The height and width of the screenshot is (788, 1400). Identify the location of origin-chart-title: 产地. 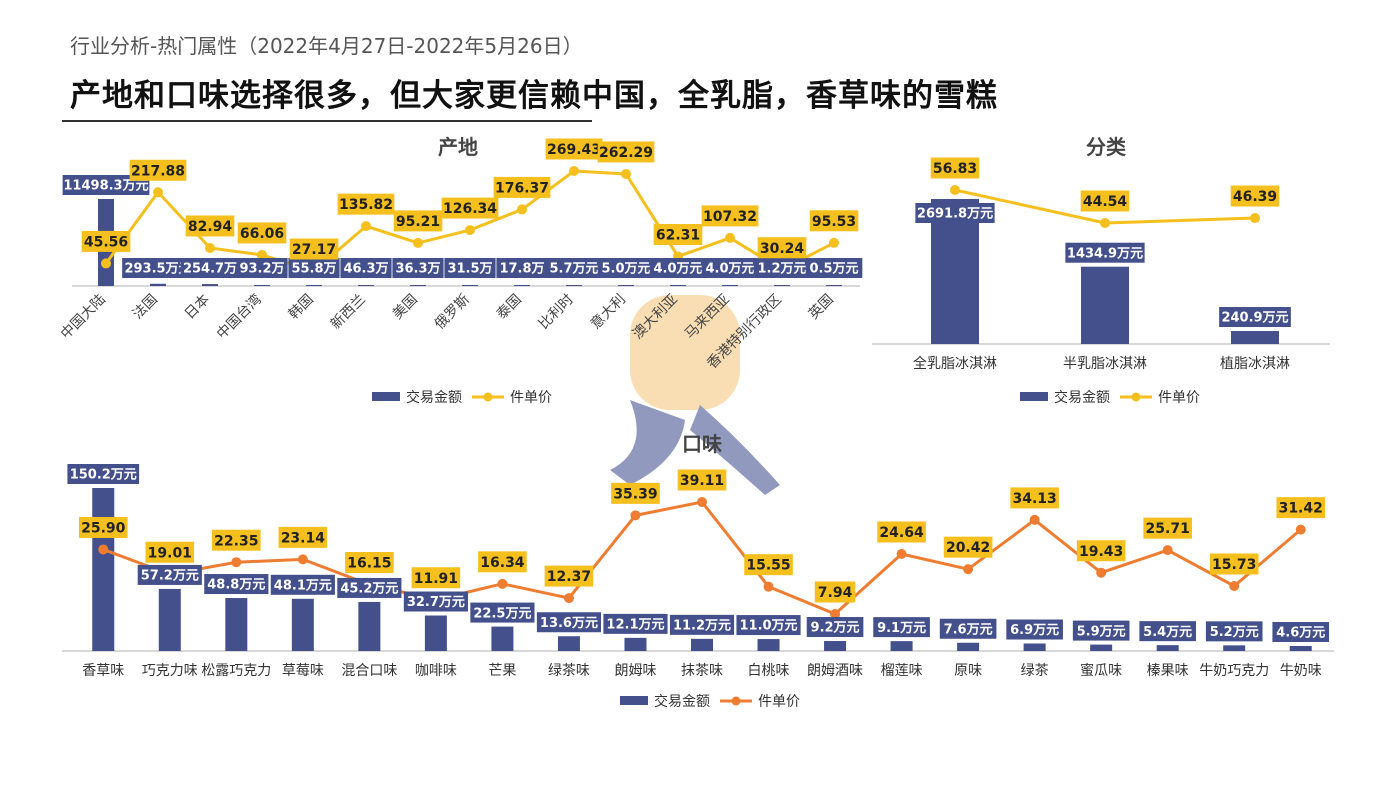
(458, 147).